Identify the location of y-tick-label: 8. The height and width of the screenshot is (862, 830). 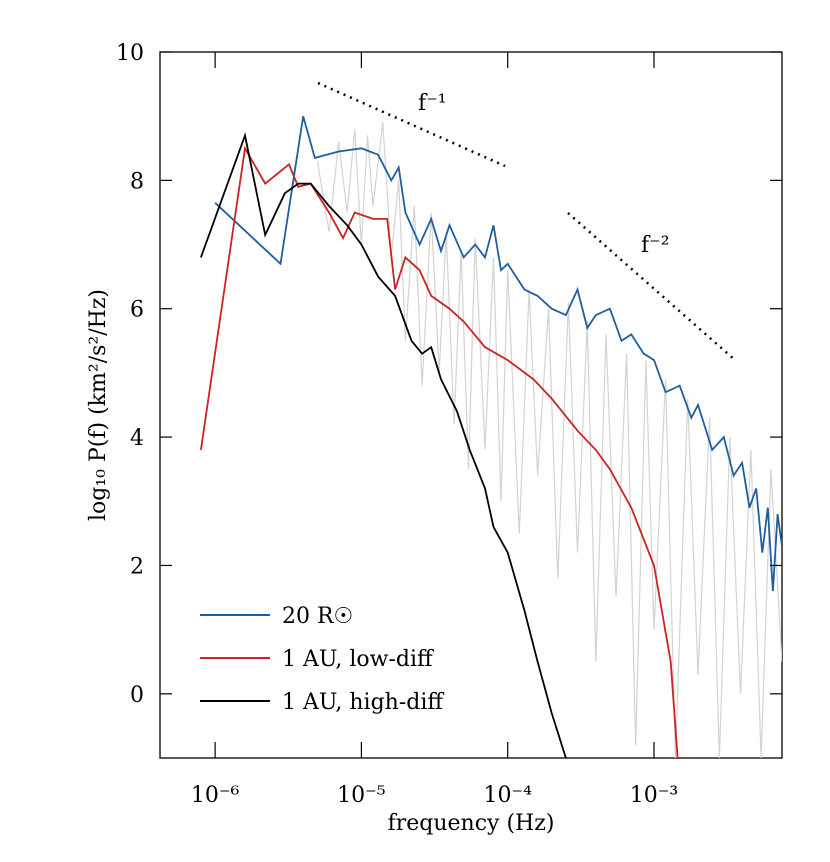
(137, 181).